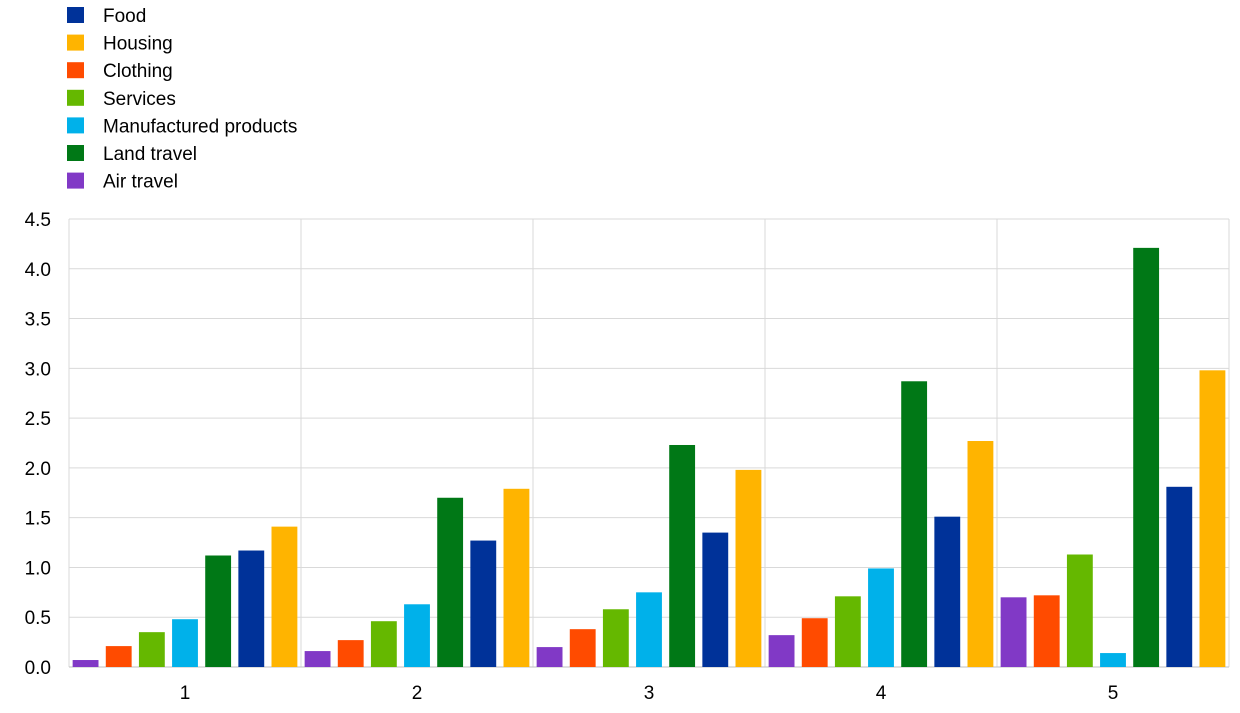 The width and height of the screenshot is (1240, 713). I want to click on x-axis-ticks: 1 2 3 4 5, so click(649, 693).